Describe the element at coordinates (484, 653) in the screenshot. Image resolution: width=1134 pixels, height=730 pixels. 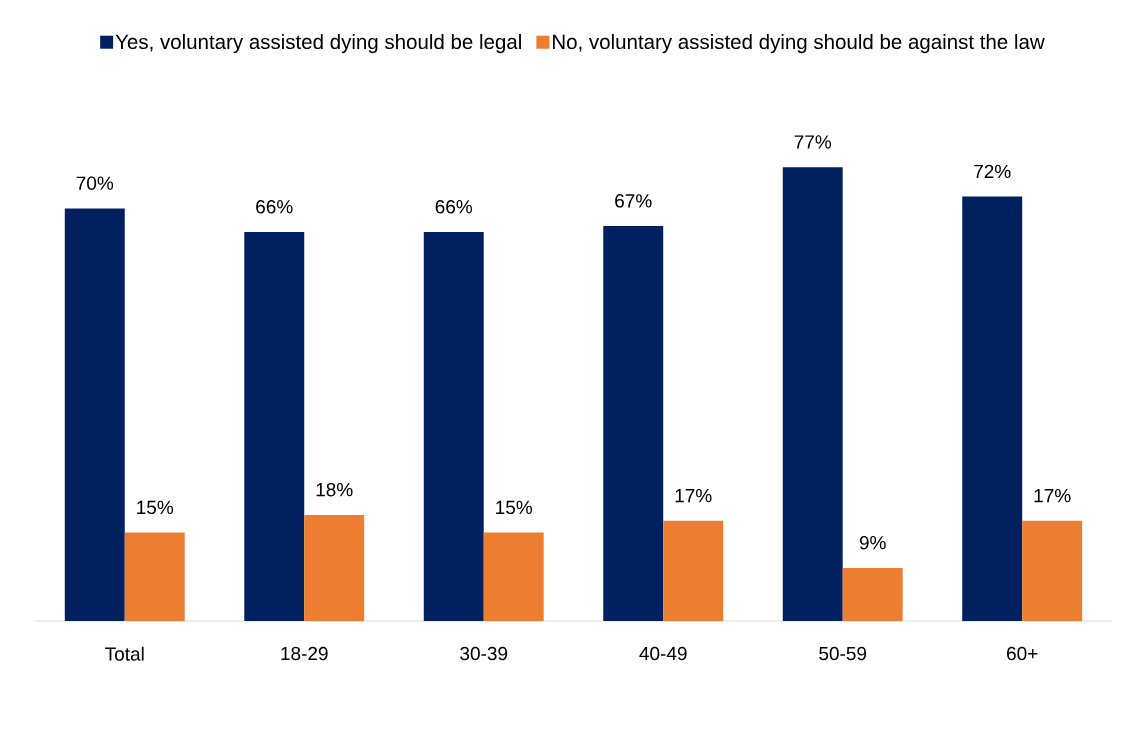
I see `x-tick-label: 30-39` at that location.